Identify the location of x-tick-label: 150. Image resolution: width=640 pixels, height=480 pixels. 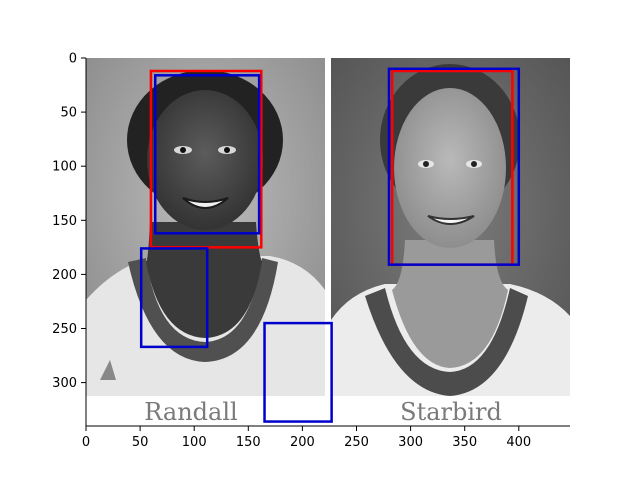
(248, 442).